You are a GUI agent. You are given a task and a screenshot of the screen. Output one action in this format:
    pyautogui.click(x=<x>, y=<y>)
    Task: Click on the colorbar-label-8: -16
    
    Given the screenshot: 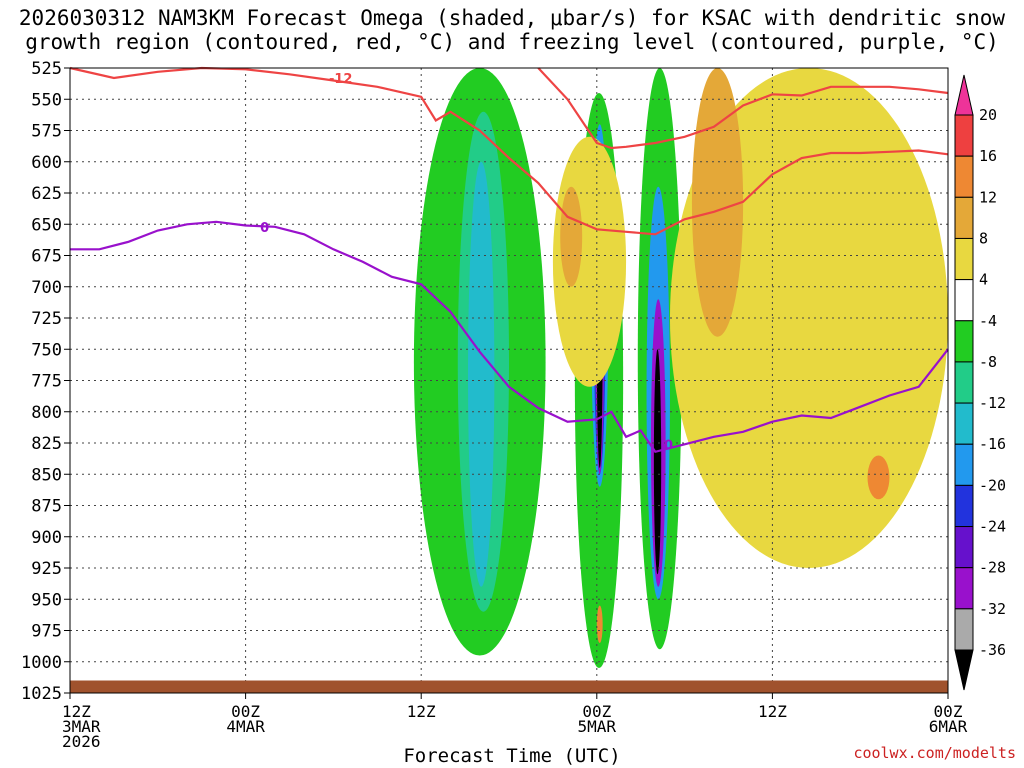 What is the action you would take?
    pyautogui.click(x=992, y=444)
    